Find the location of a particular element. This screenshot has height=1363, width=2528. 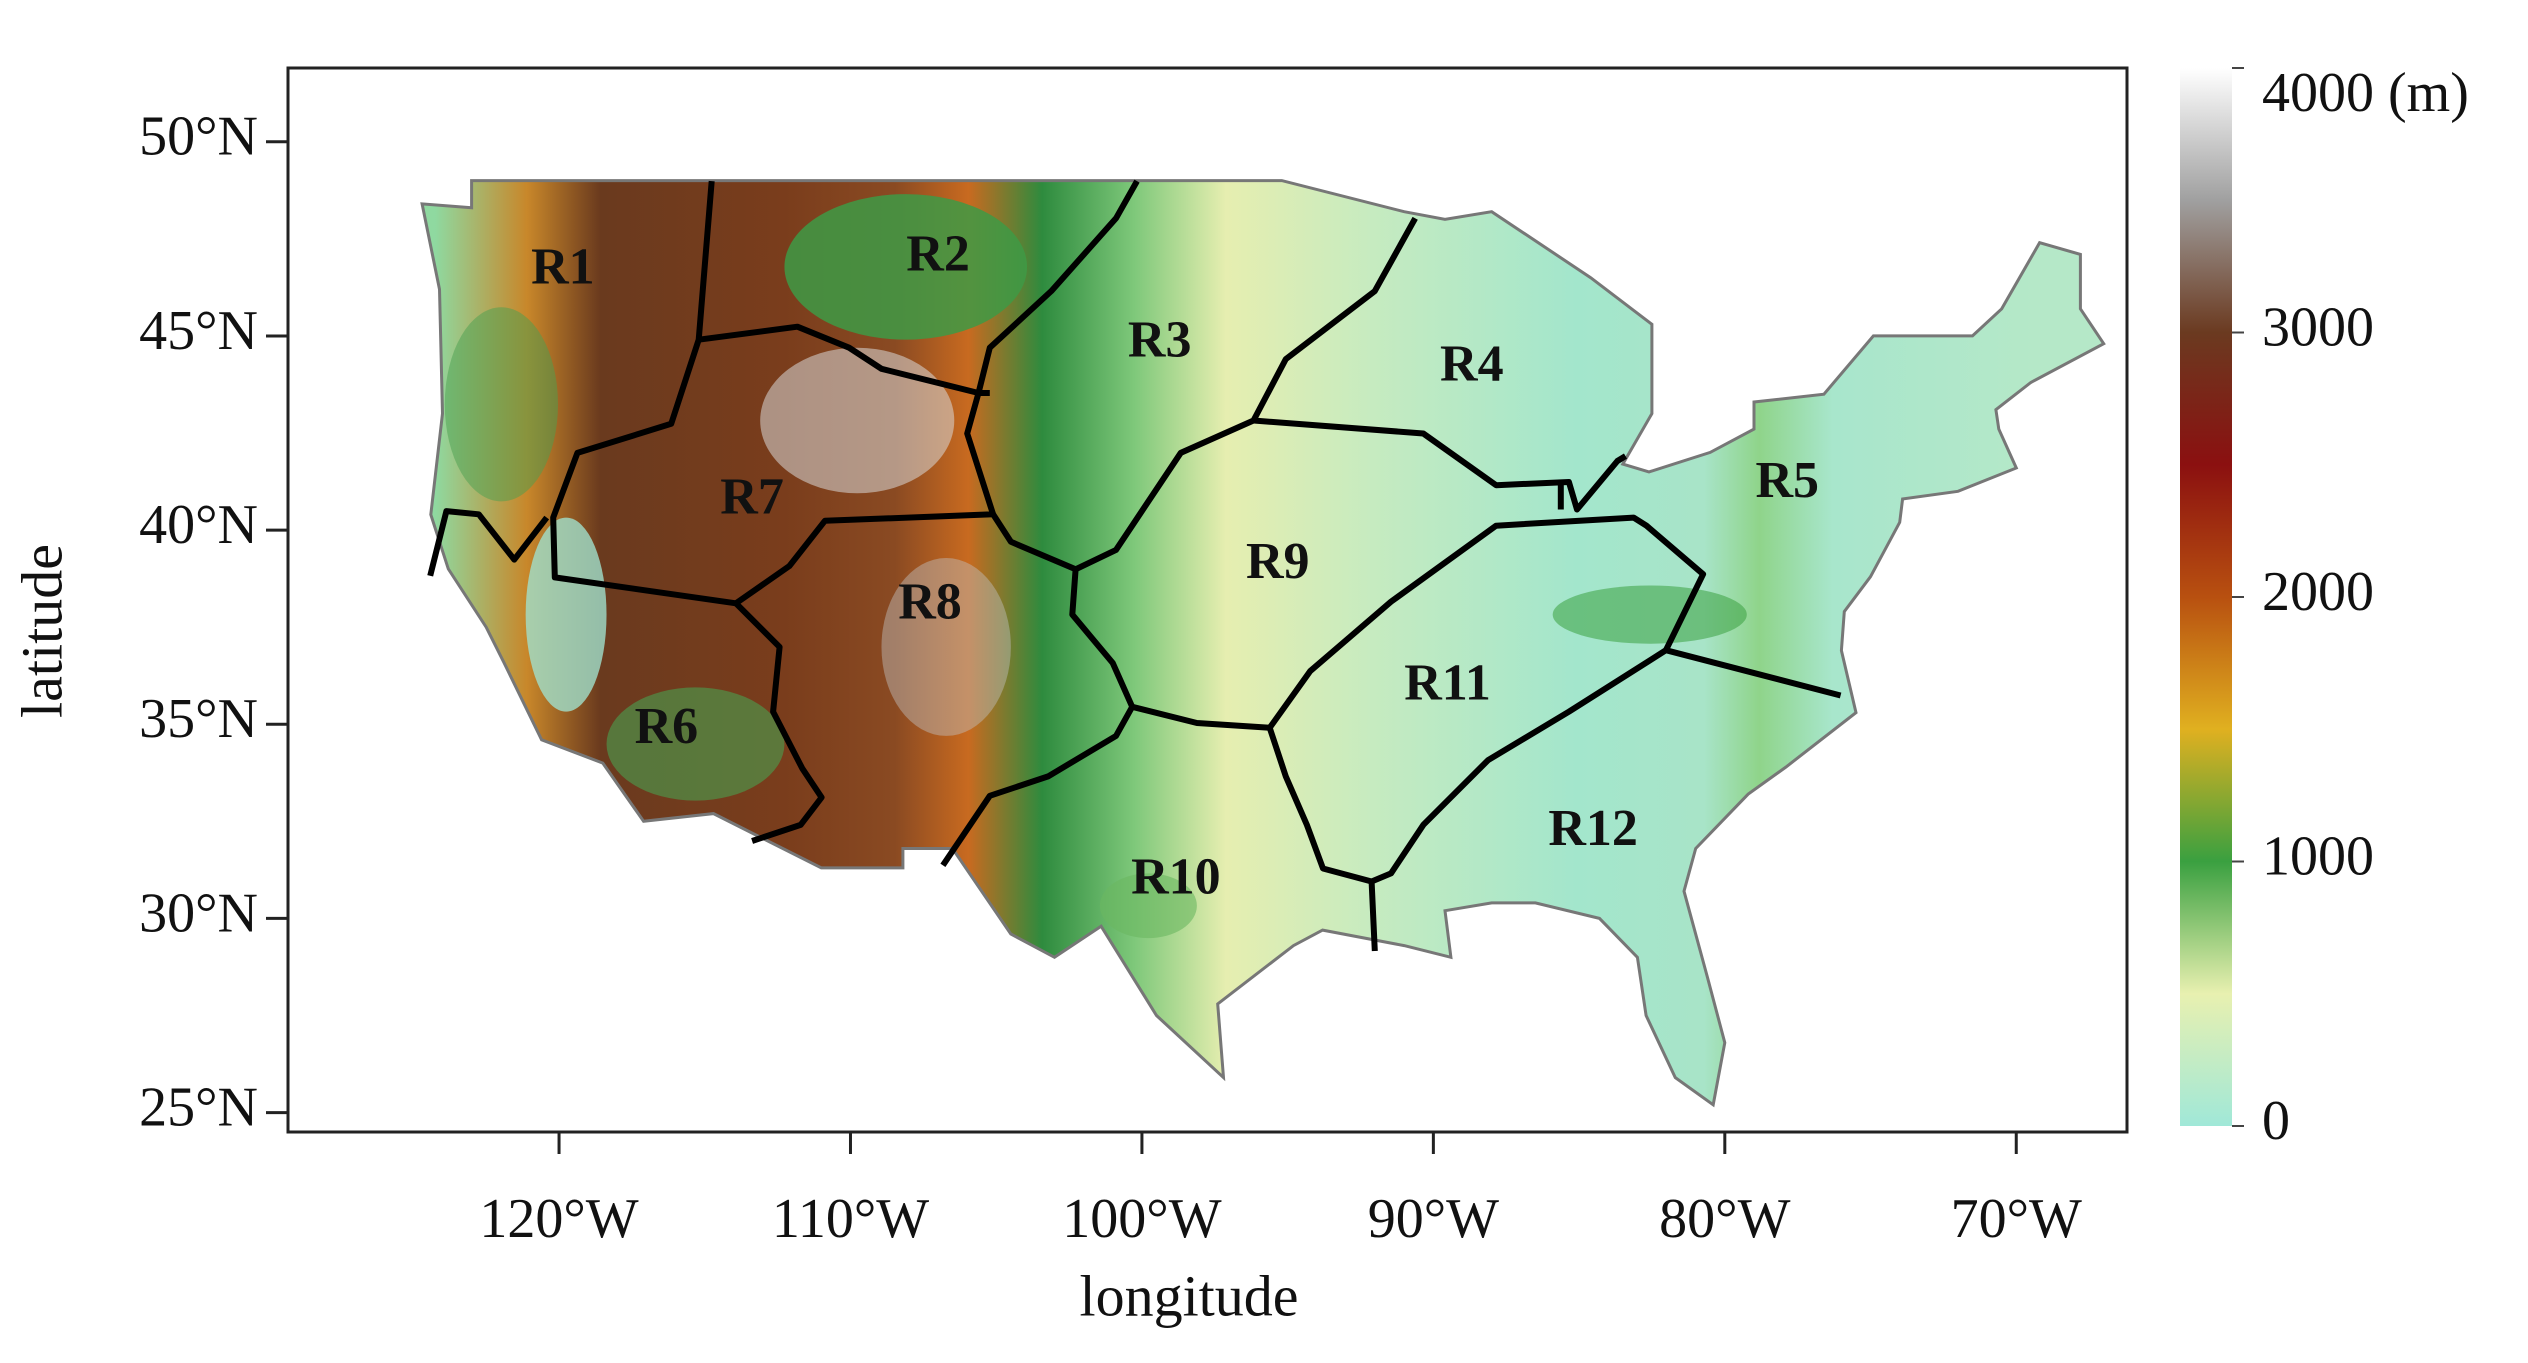

y-tick-label: 35°N is located at coordinates (198, 719).